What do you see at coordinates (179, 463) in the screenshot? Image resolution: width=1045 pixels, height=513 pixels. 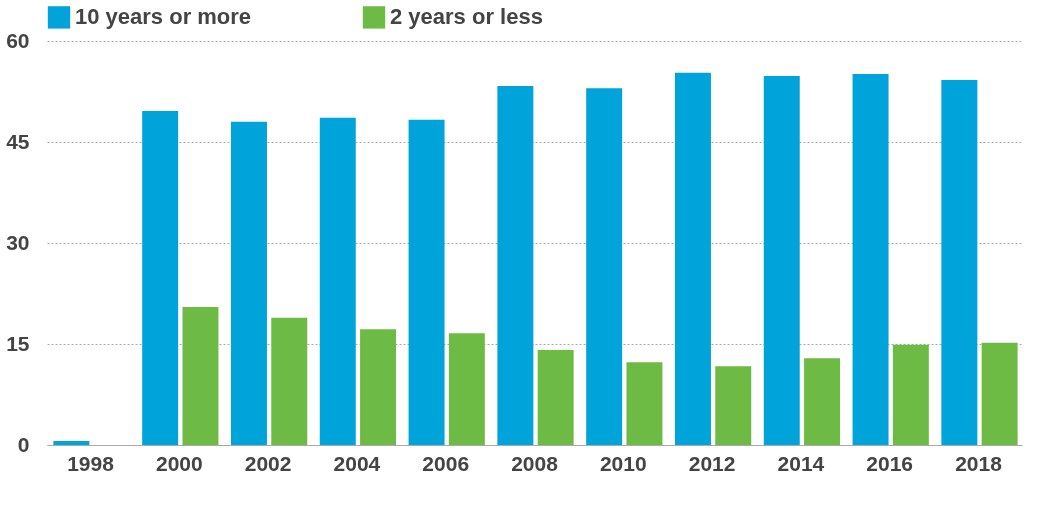 I see `x-tick-label: 2000` at bounding box center [179, 463].